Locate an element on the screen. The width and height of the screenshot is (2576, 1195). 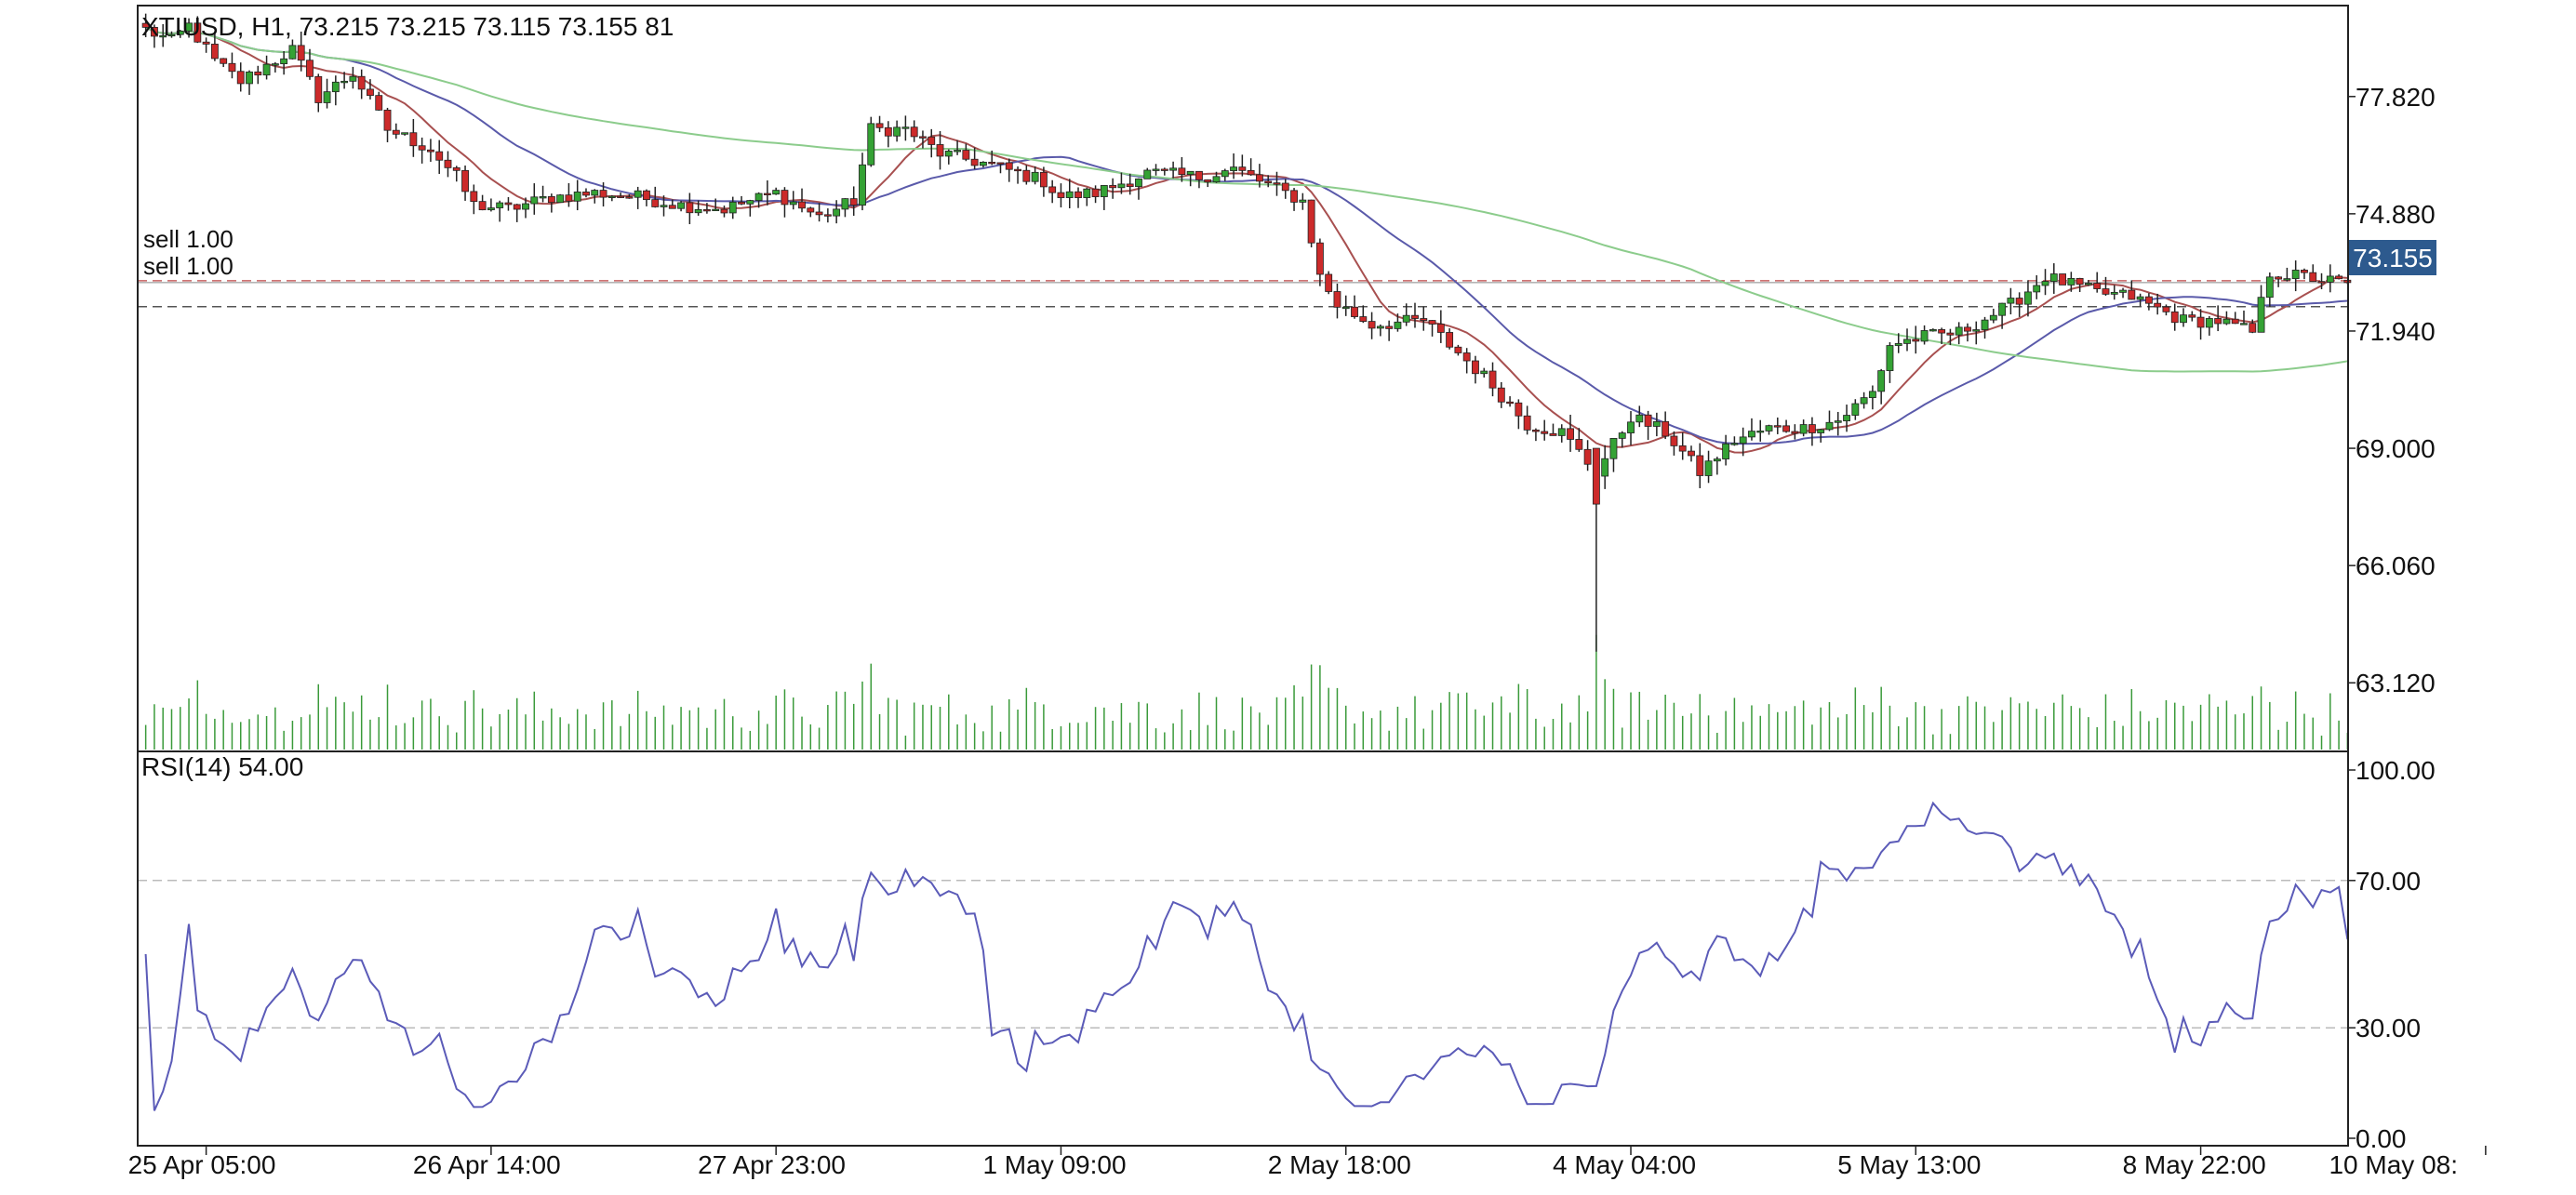
price-tick-label: 74.880 is located at coordinates (2396, 215).